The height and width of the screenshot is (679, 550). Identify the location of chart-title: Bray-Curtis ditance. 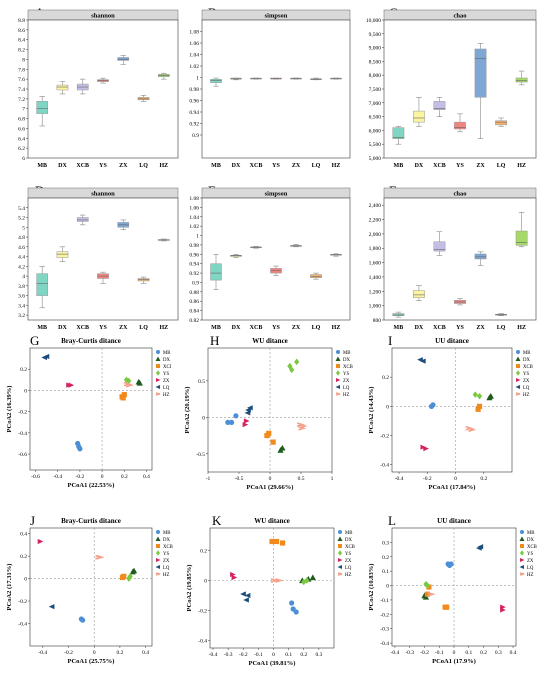
(91, 521).